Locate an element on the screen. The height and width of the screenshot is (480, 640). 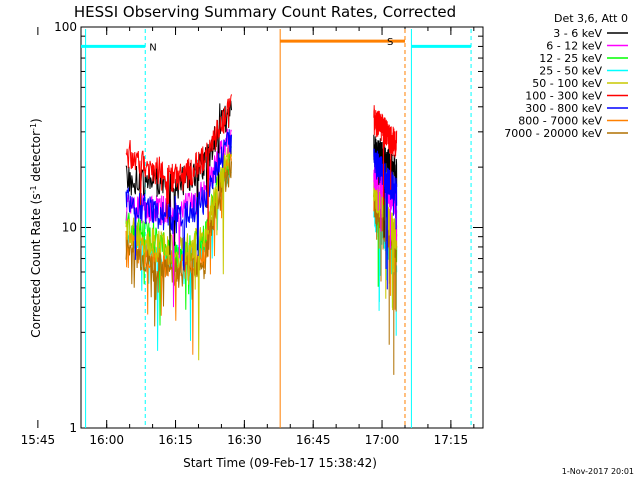
x-tick-label: 16:30 is located at coordinates (244, 440).